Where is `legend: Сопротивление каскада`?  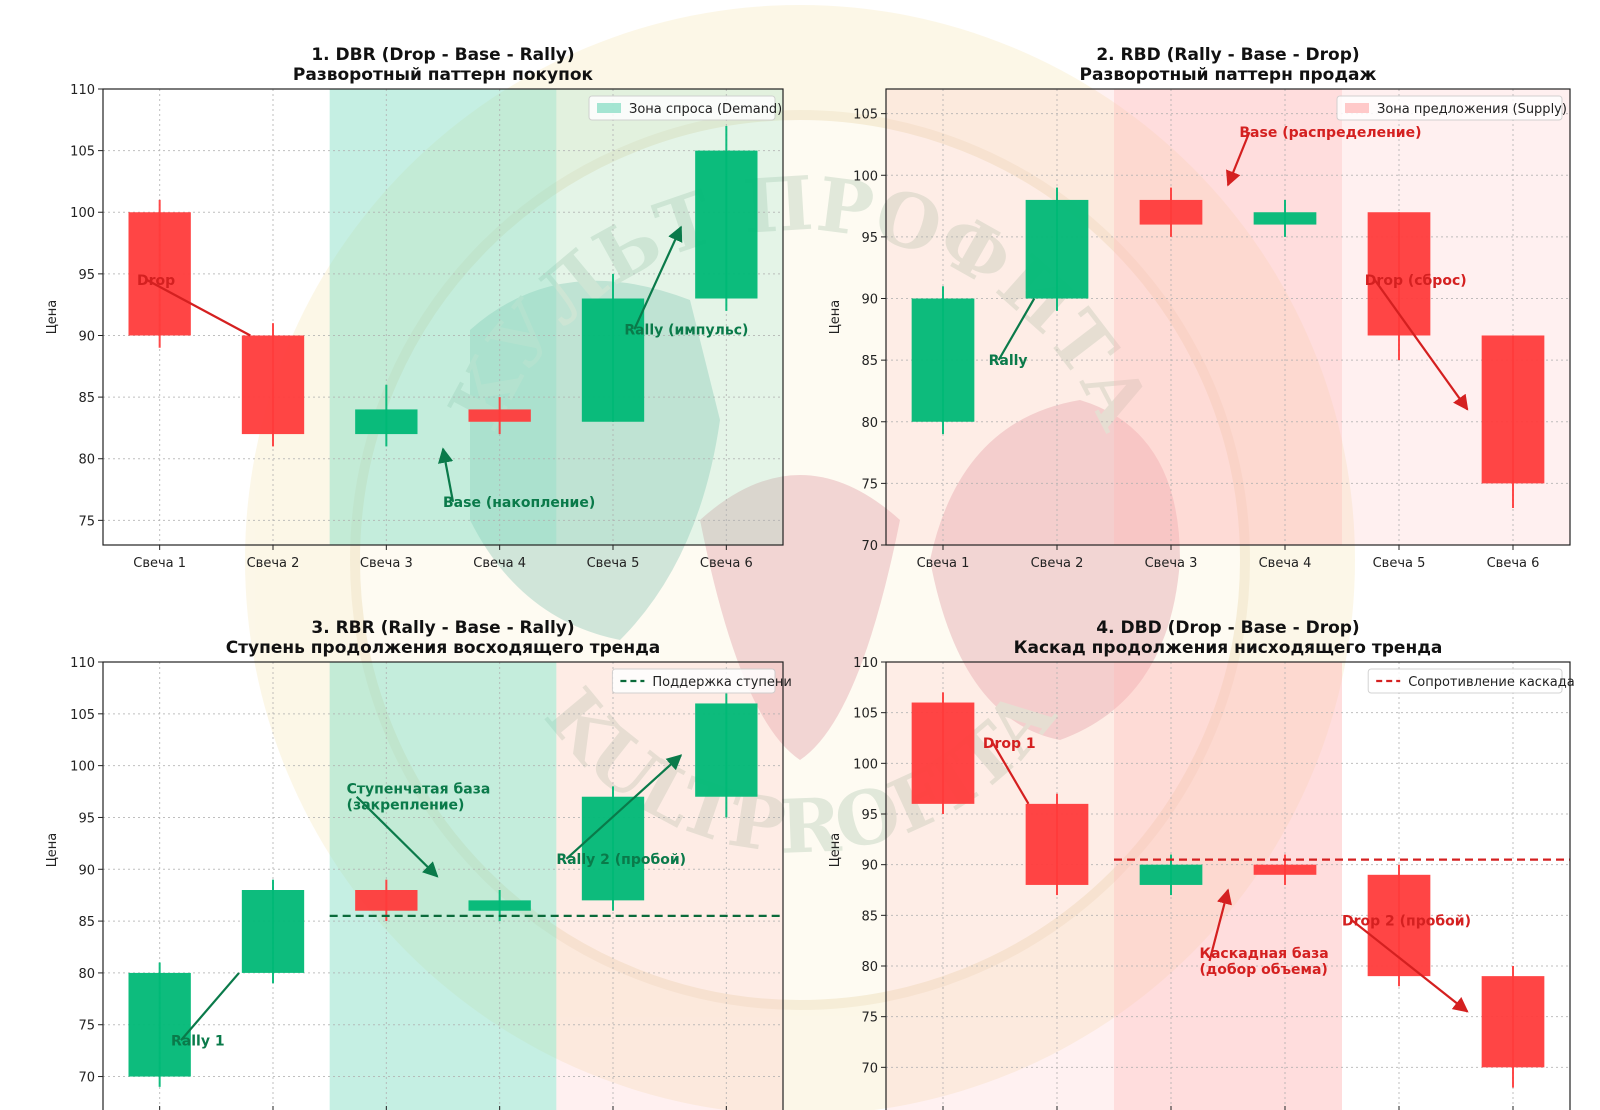
legend: Сопротивление каскада is located at coordinates (1471, 681).